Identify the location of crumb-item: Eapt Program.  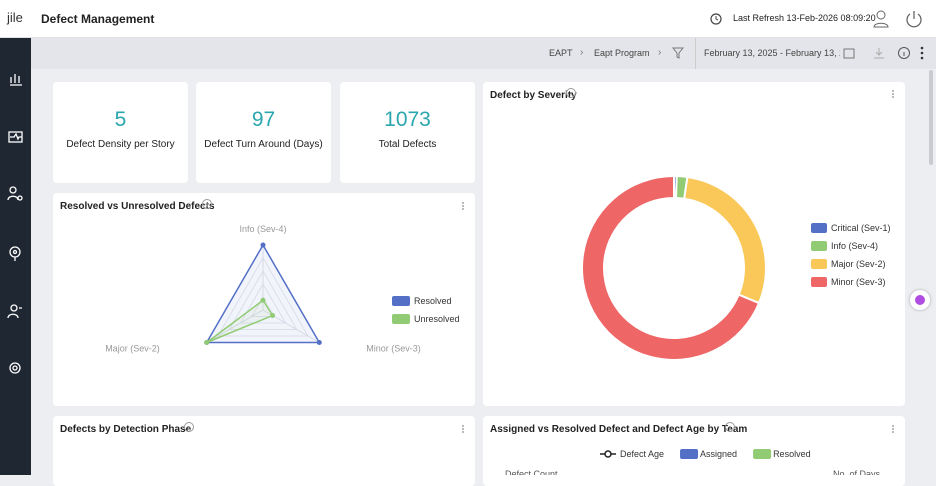
(622, 53).